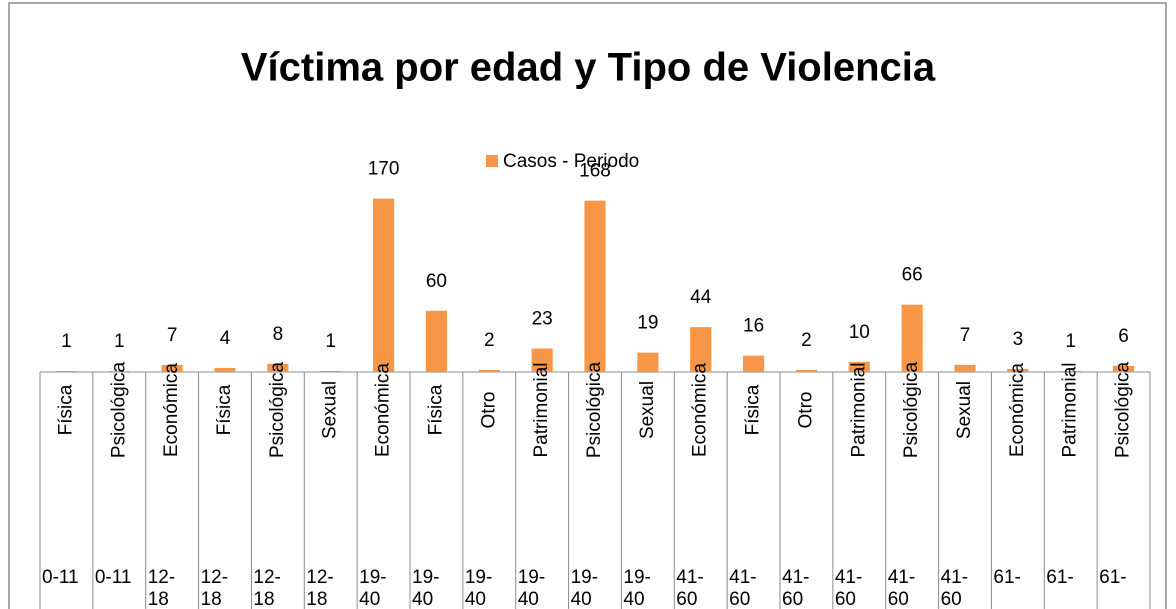  What do you see at coordinates (753, 326) in the screenshot?
I see `data-label: 16` at bounding box center [753, 326].